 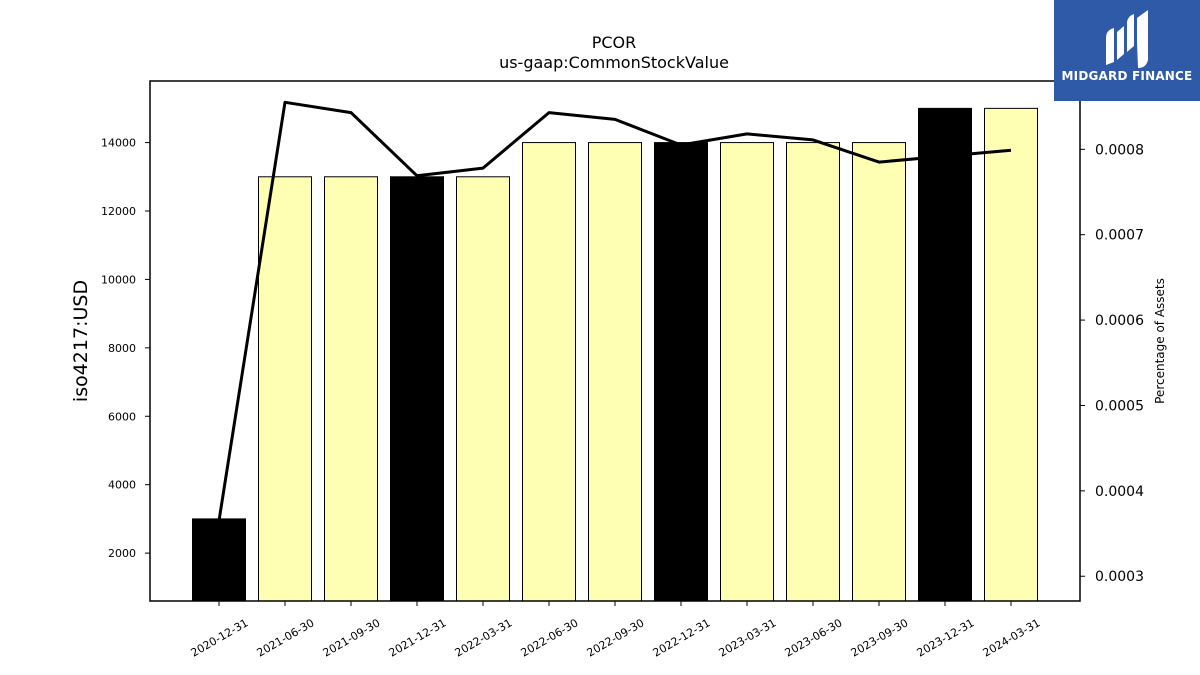 What do you see at coordinates (1127, 76) in the screenshot?
I see `logo-text: MIDGARD FINANCE` at bounding box center [1127, 76].